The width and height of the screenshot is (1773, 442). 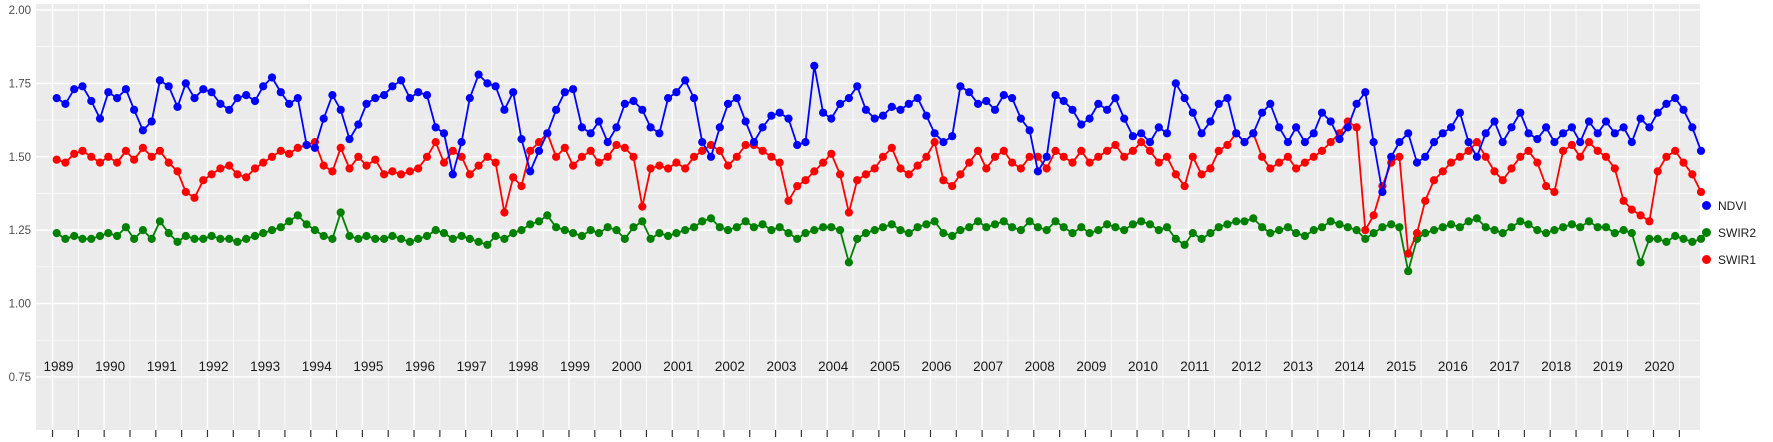 I want to click on x-axis-year-label: 2011, so click(x=1194, y=366).